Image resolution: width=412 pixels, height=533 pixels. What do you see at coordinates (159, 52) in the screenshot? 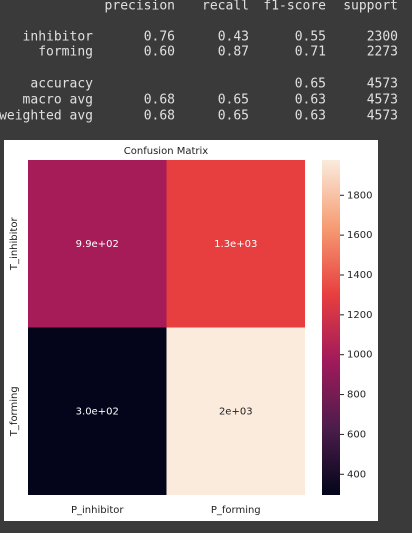
I see `cell: 0.60` at bounding box center [159, 52].